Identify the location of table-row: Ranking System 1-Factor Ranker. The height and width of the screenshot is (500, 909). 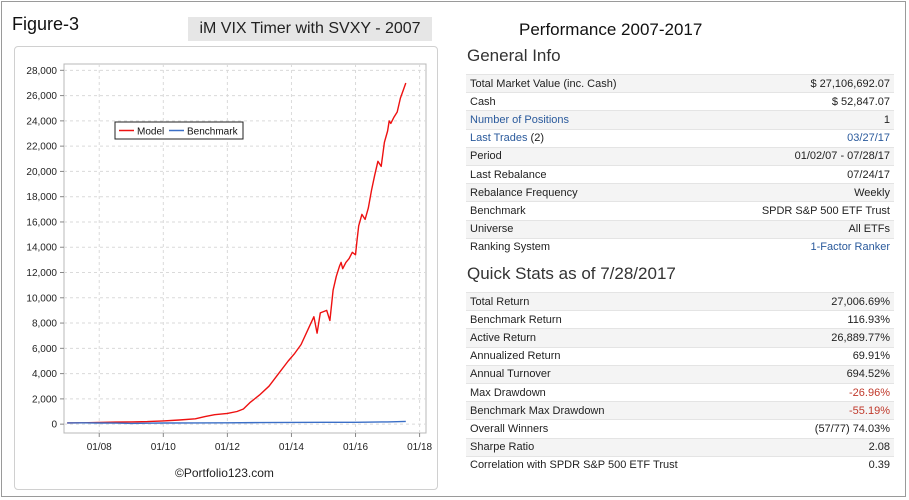
(680, 246).